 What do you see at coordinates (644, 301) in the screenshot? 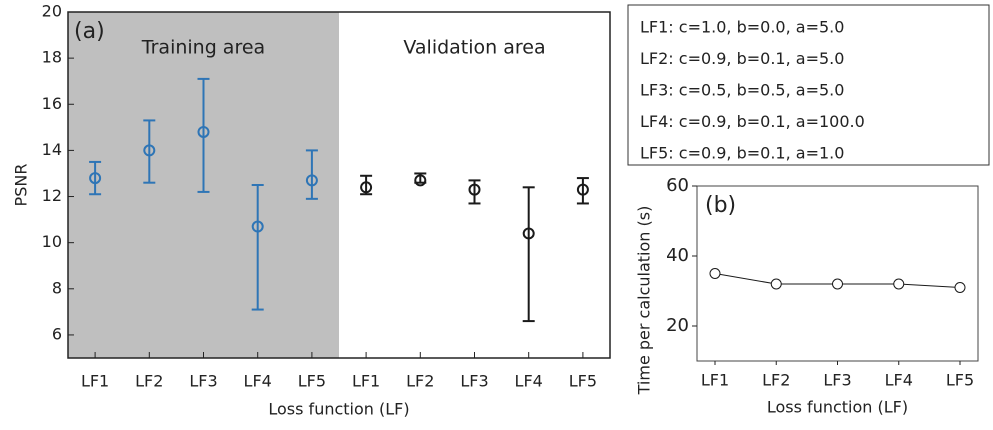
I see `y-axis-label: Time per calculation (s)` at bounding box center [644, 301].